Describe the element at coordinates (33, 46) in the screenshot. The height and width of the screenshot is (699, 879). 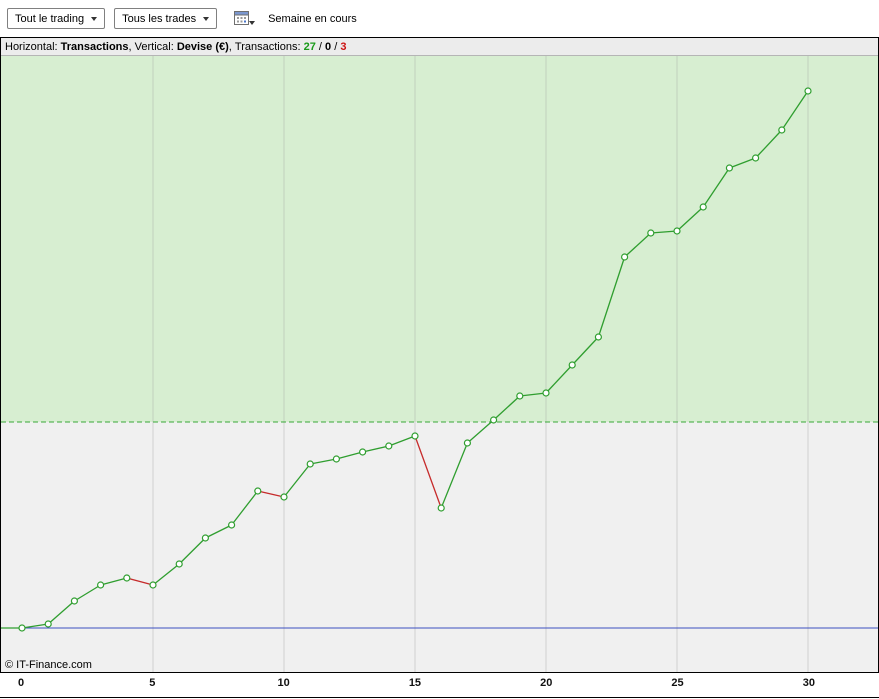
I see `horizontal-axis-label: Horizontal:` at that location.